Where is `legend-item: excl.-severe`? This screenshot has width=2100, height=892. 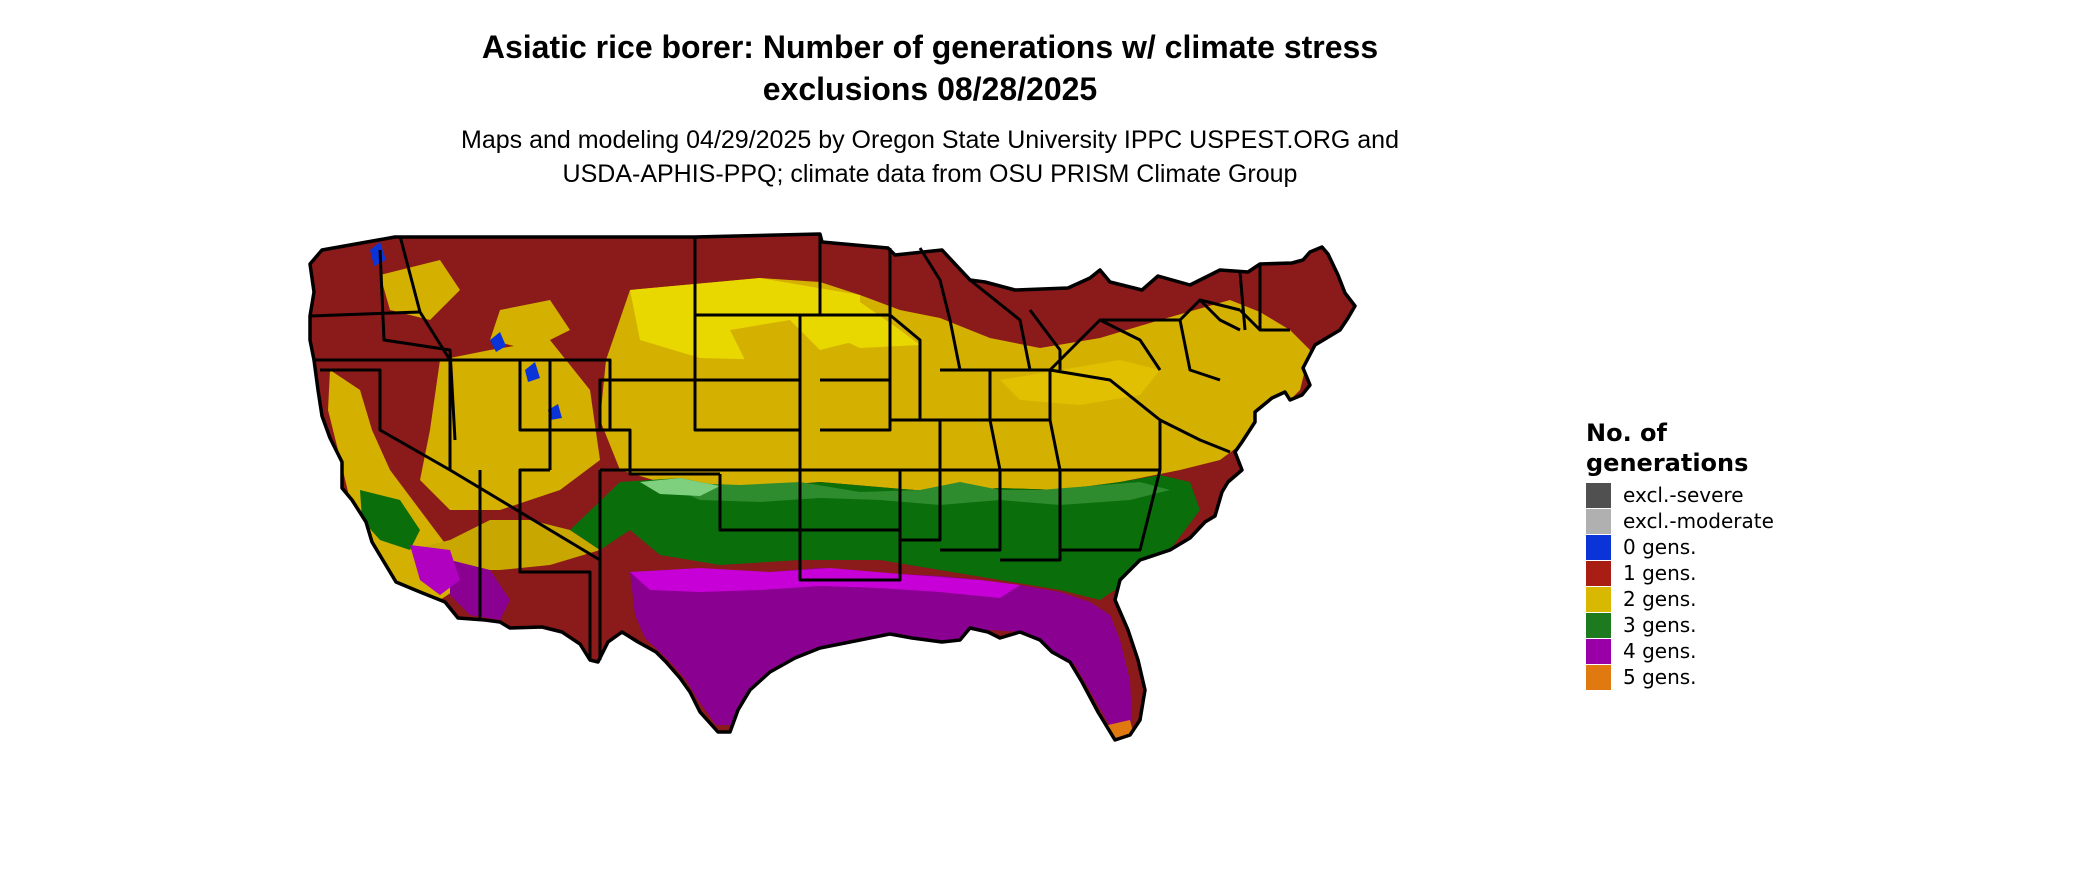 legend-item: excl.-severe is located at coordinates (1680, 495).